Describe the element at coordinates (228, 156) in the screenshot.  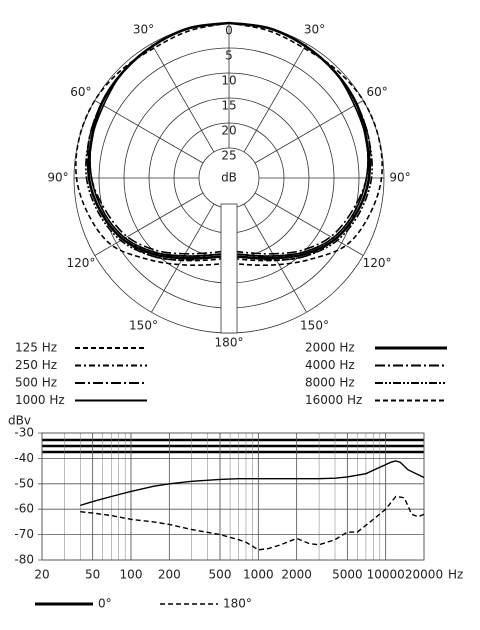
I see `r-tick-label: 25` at that location.